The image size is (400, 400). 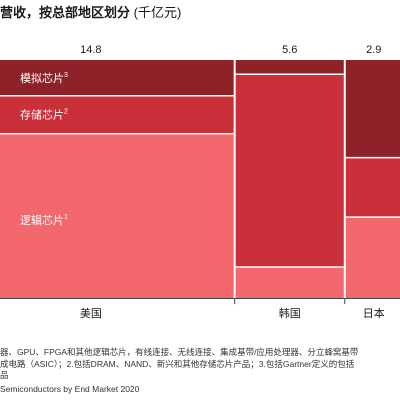 I want to click on total-label: 5.6, so click(x=289, y=50).